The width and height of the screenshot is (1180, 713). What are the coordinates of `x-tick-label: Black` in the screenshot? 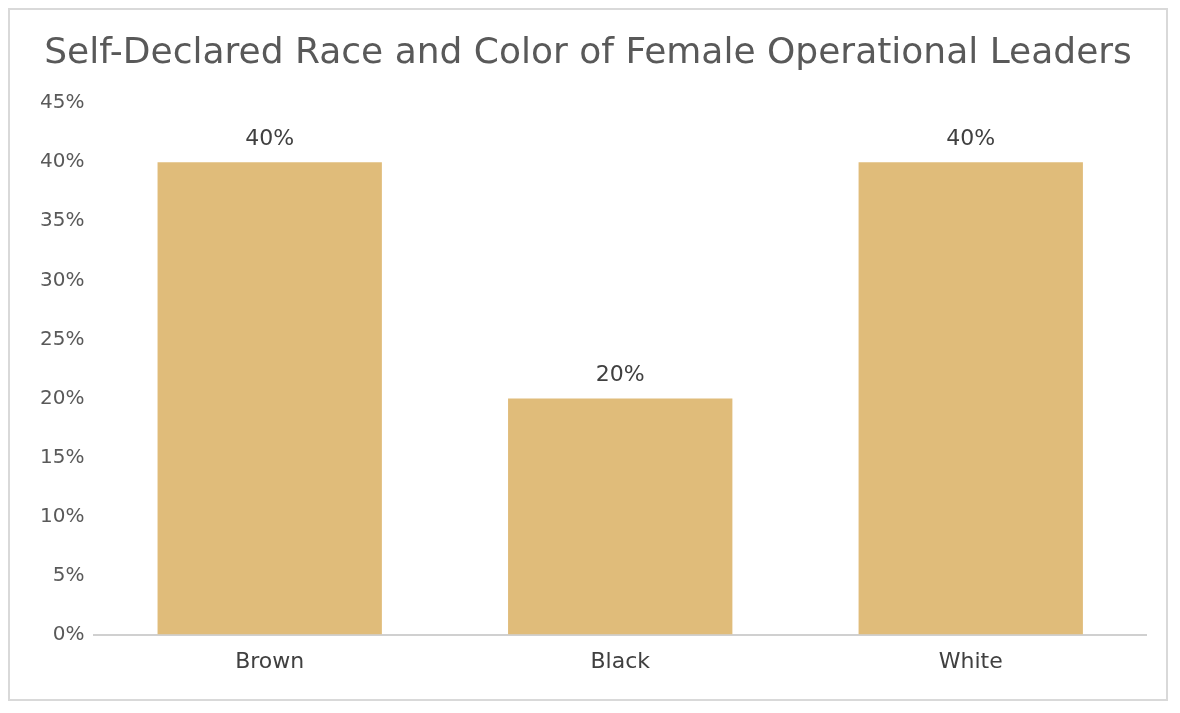 It's located at (620, 660).